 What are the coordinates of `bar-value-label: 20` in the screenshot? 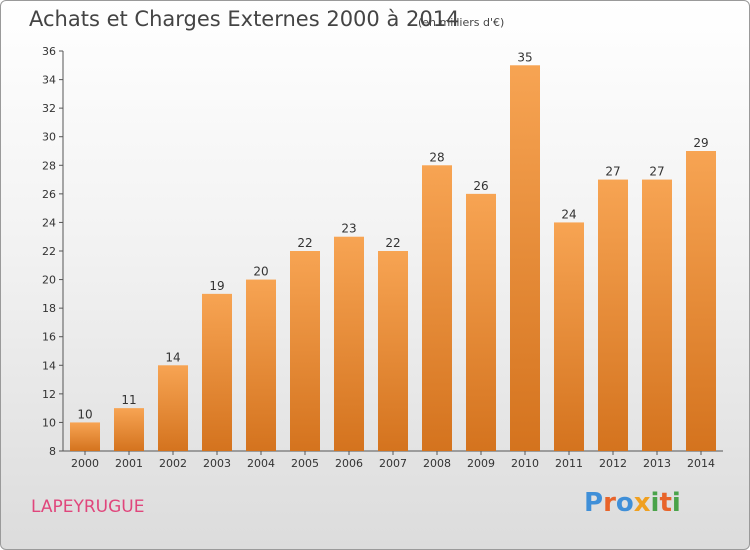 It's located at (260, 272).